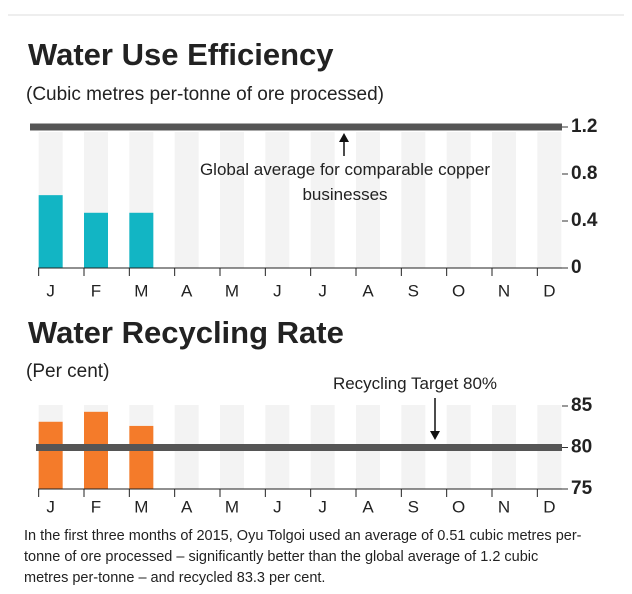 Image resolution: width=632 pixels, height=594 pixels. Describe the element at coordinates (584, 220) in the screenshot. I see `y-tick-label: 0.4` at that location.